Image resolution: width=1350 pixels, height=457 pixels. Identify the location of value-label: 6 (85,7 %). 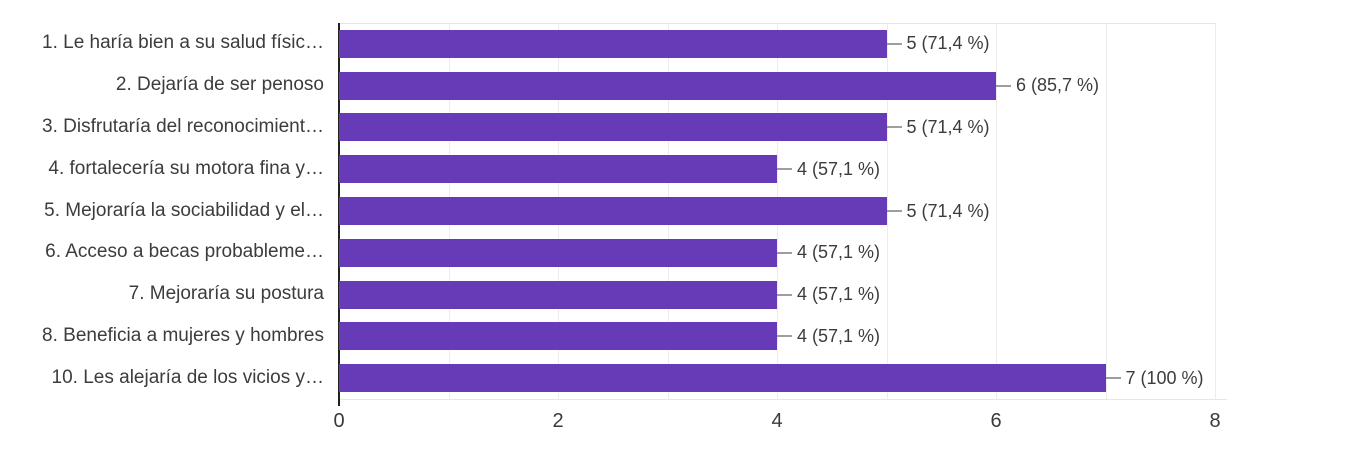
(1058, 85).